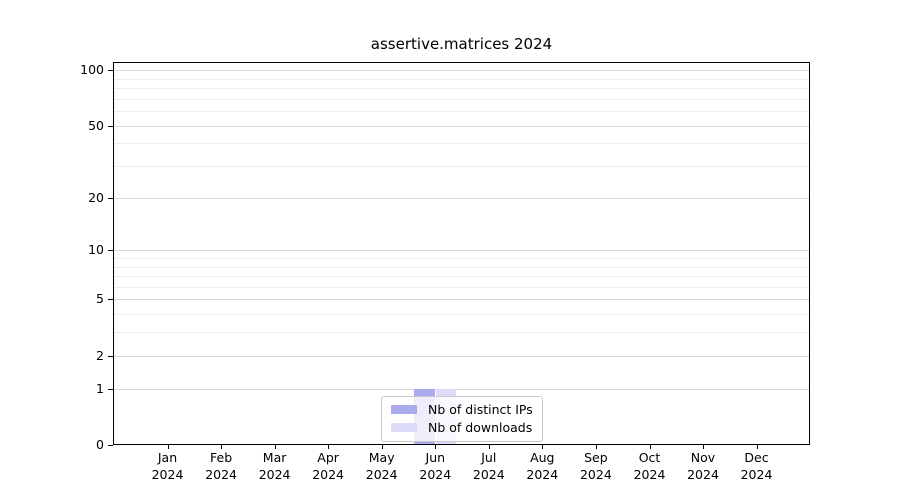 This screenshot has width=900, height=500. I want to click on x-tick-label: Aug 2024, so click(542, 466).